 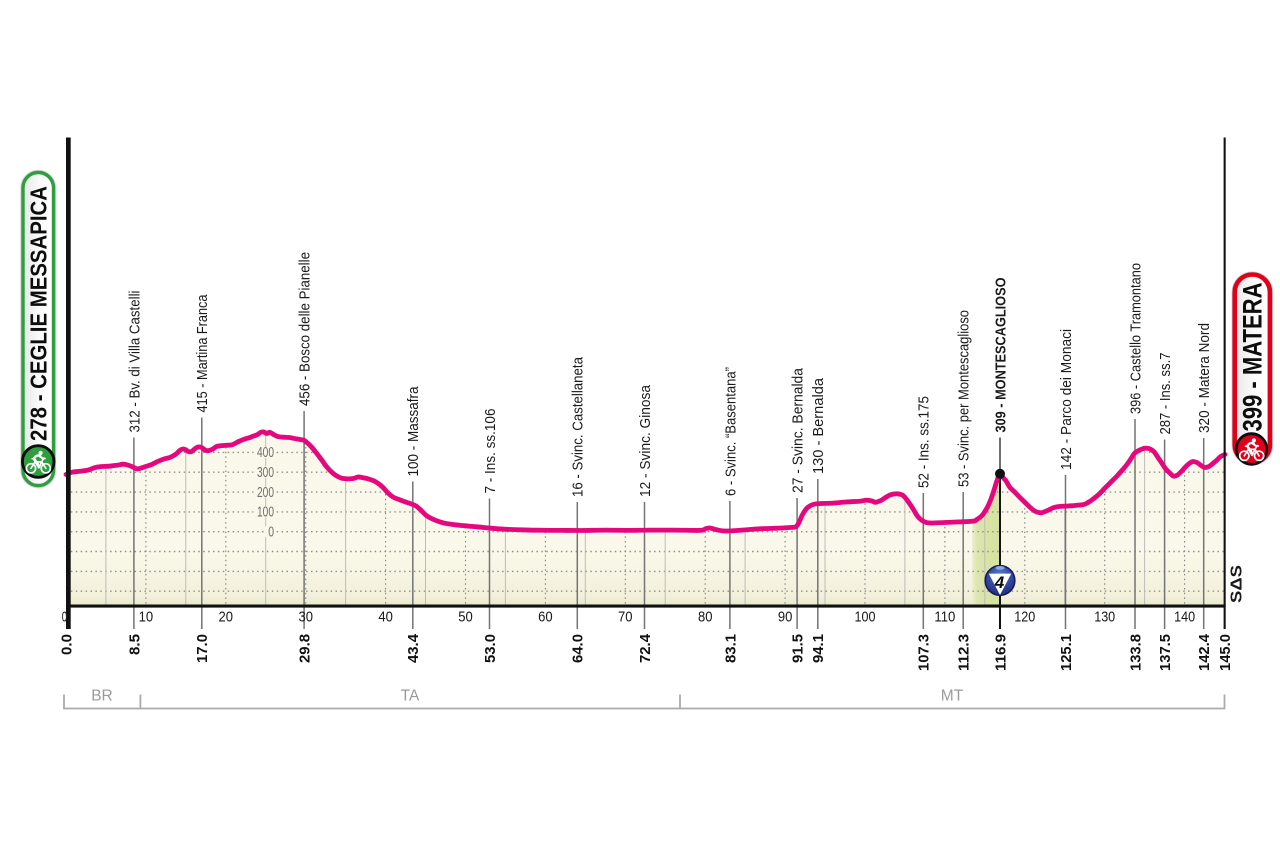 What do you see at coordinates (1204, 378) in the screenshot?
I see `svg-text: 320 - Matera Nord` at bounding box center [1204, 378].